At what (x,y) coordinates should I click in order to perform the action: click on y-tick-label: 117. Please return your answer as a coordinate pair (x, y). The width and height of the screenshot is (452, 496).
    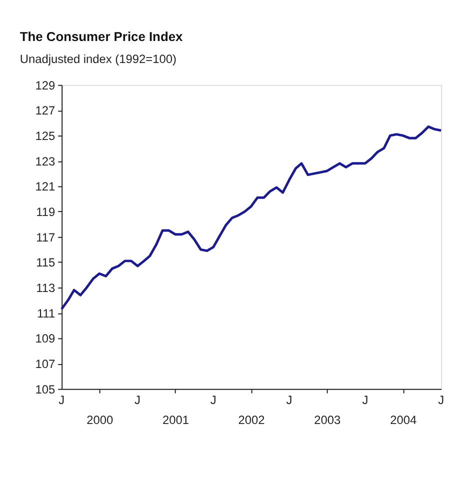
    Looking at the image, I should click on (46, 237).